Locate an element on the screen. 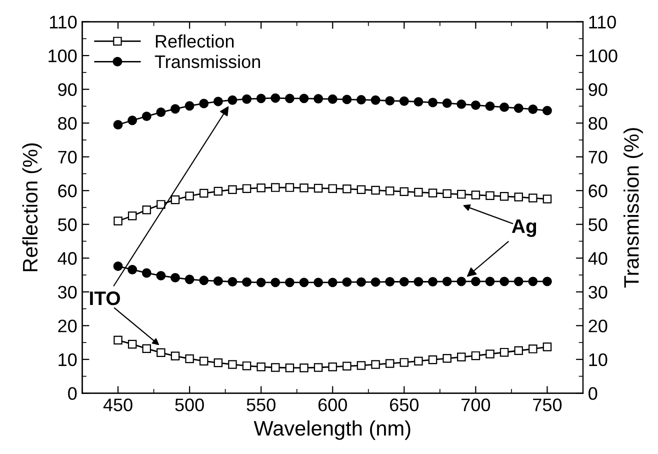  x-tick-label: 550 is located at coordinates (261, 405).